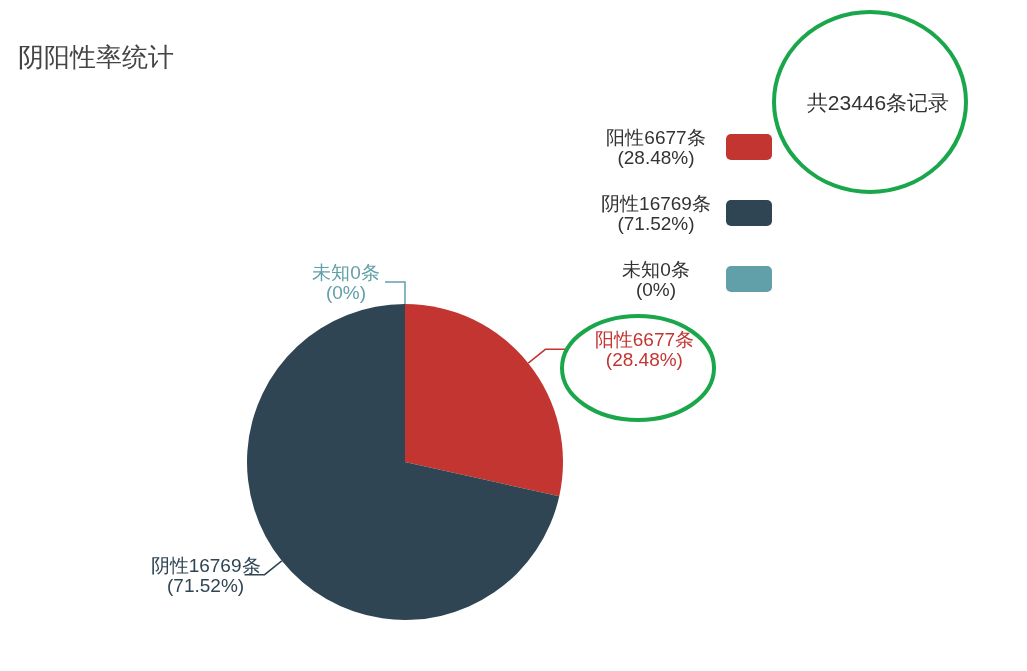  I want to click on chart-title: 阴阳性率统计, so click(96, 57).